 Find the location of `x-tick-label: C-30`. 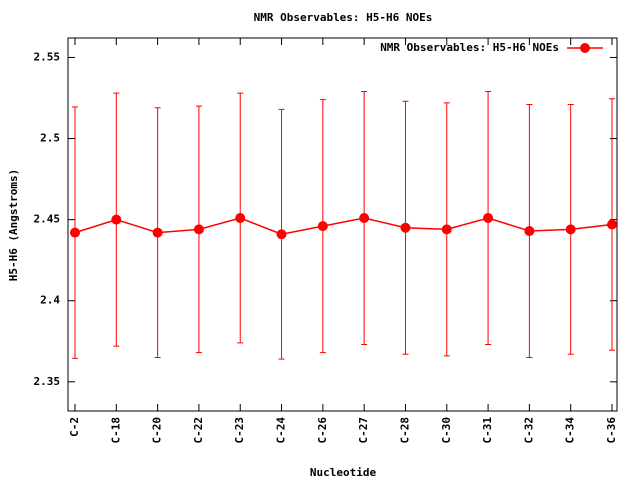

x-tick-label: C-30 is located at coordinates (446, 430).